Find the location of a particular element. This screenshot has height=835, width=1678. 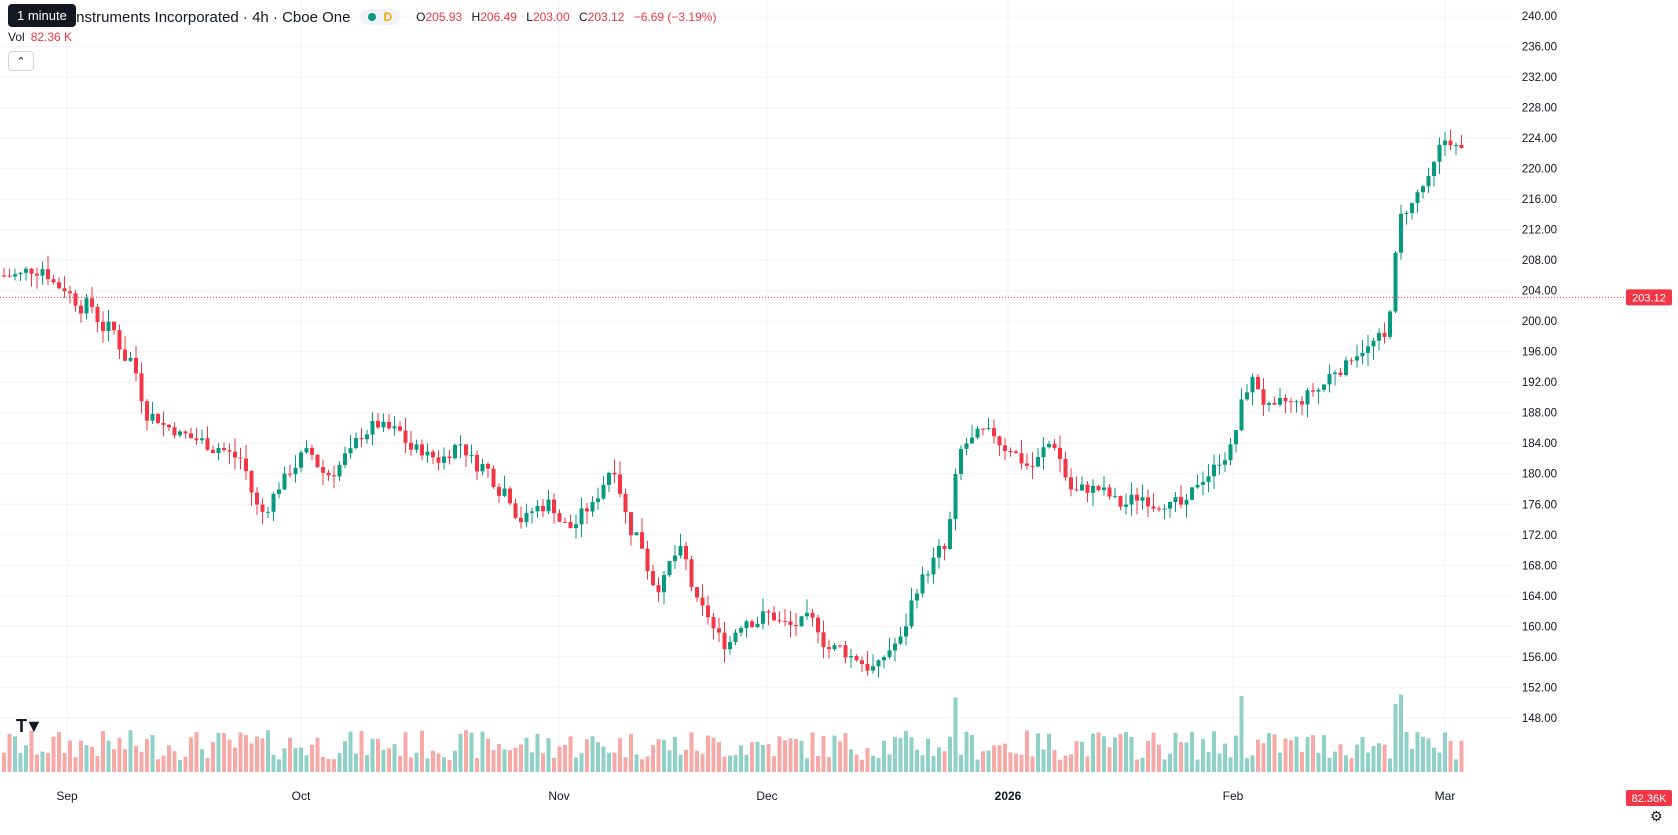

price-tick-label: 180.00 is located at coordinates (1539, 475).